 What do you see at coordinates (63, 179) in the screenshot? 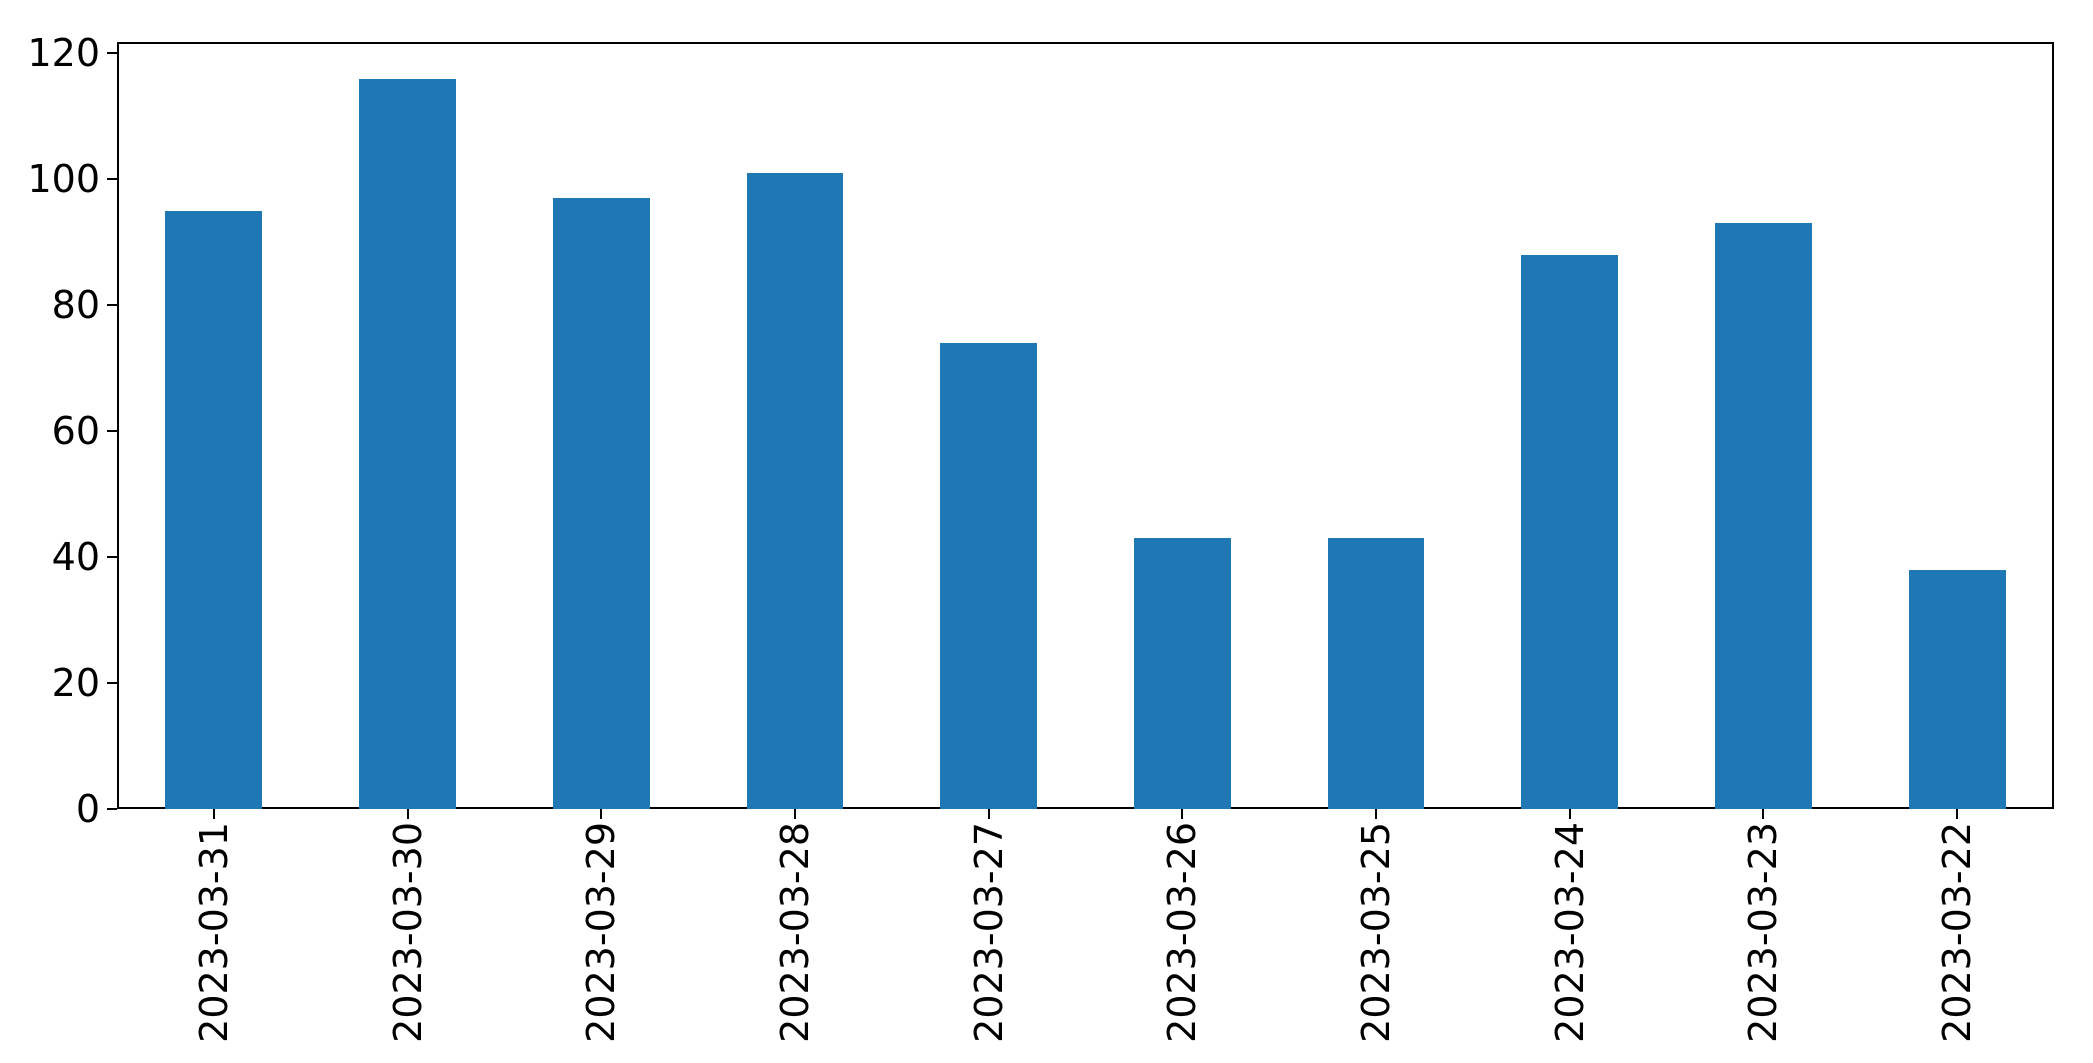
I see `y-tick-label: 100` at bounding box center [63, 179].